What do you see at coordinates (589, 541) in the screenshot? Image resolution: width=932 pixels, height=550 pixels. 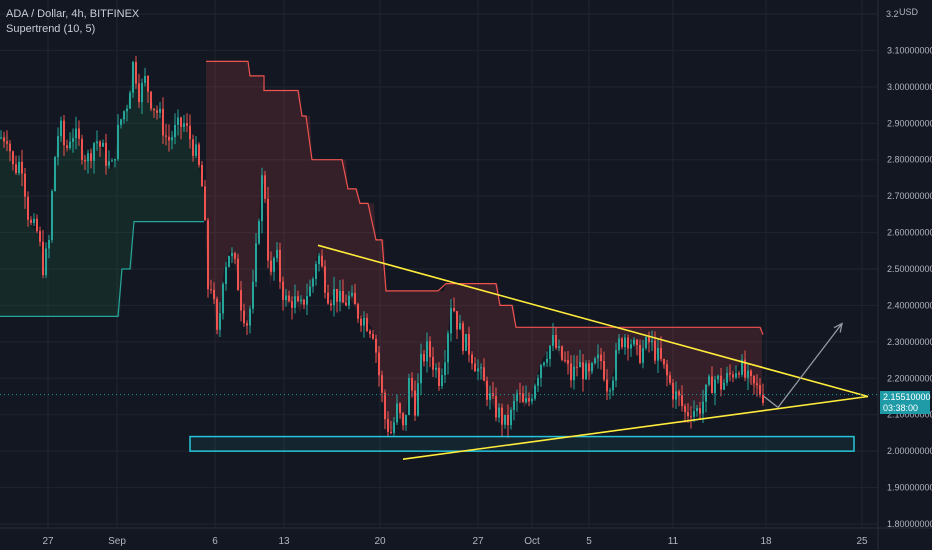 I see `x-tick-label: 5` at bounding box center [589, 541].